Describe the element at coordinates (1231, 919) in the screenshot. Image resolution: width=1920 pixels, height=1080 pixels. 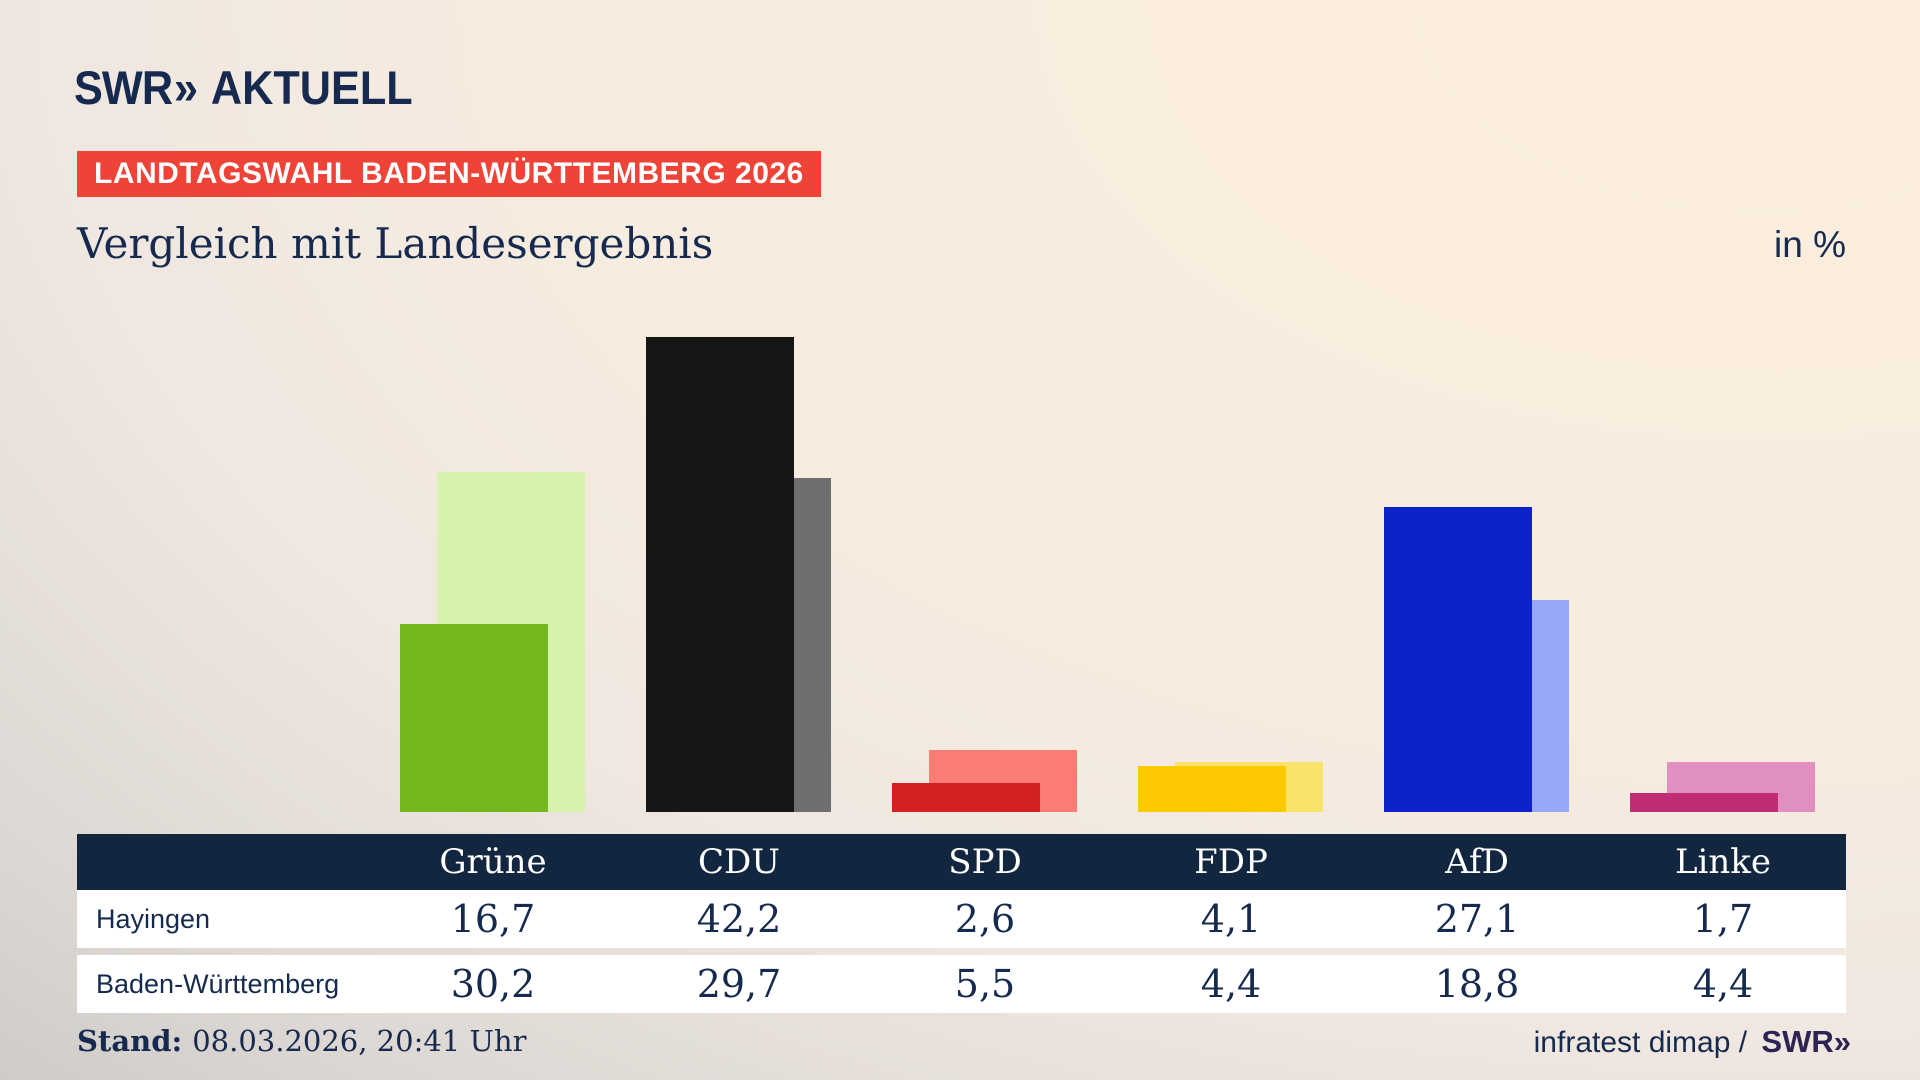
I see `value-hayingen-fdp: 4,1` at that location.